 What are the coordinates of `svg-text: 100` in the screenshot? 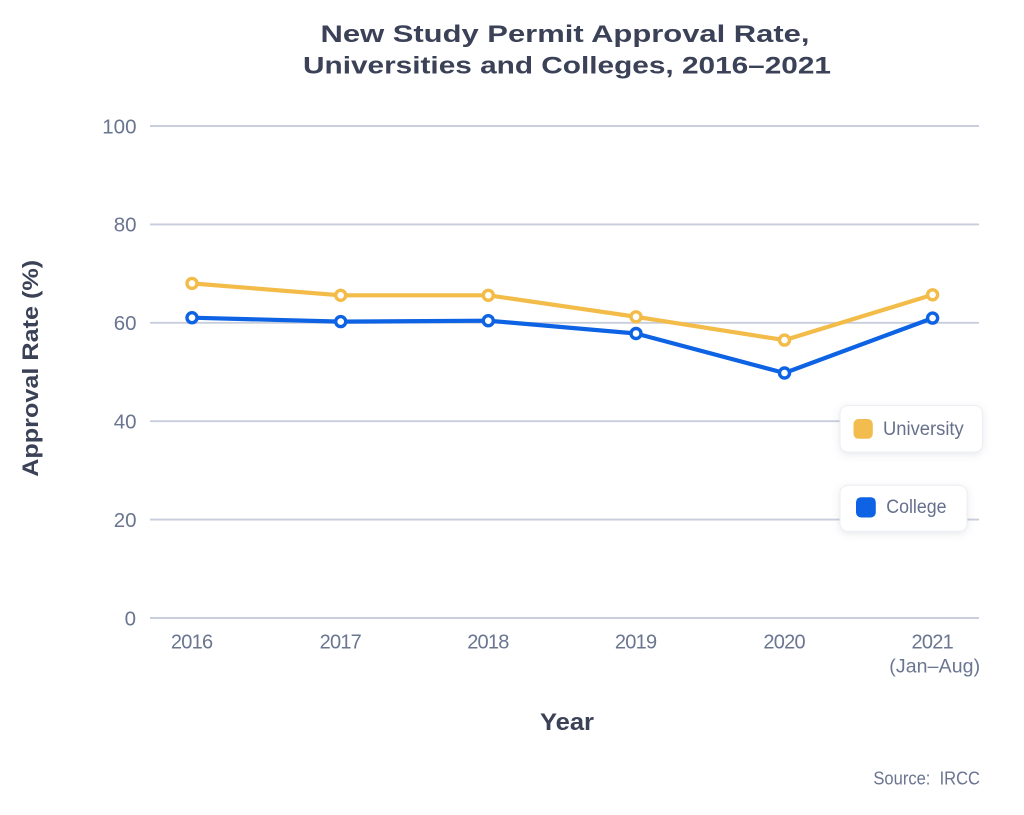 It's located at (119, 126).